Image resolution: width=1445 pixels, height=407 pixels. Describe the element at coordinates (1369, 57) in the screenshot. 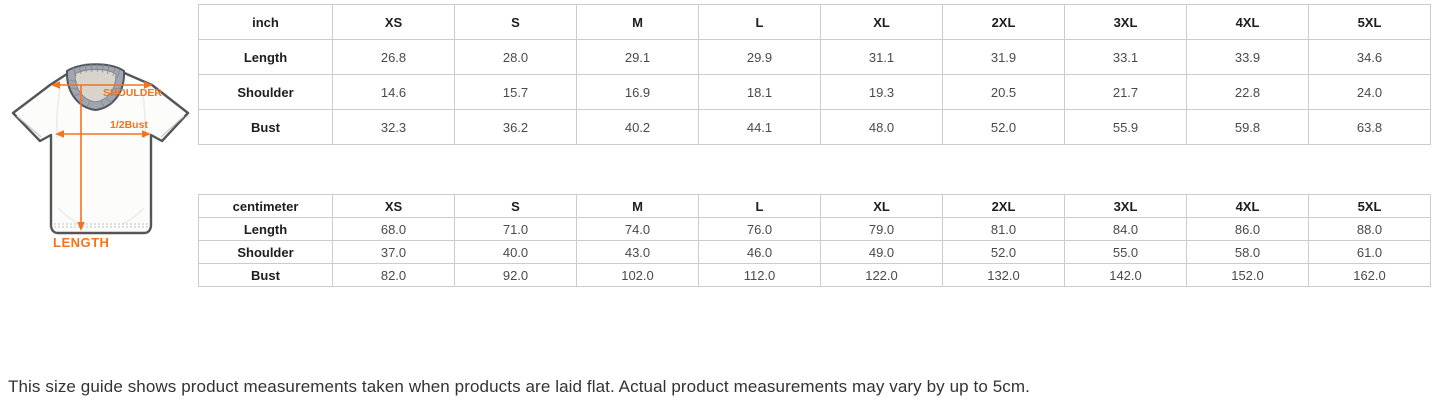

I see `value-cell: 34.6` at that location.